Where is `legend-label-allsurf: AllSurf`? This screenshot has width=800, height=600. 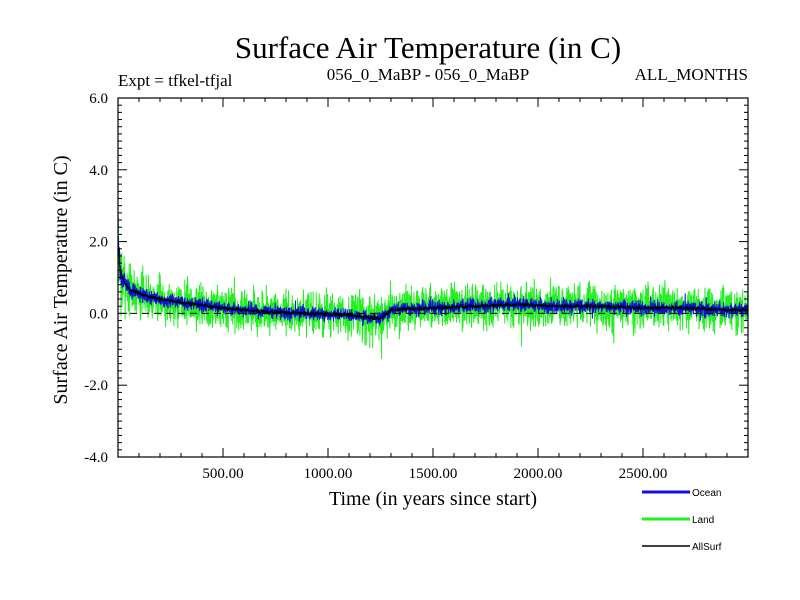 legend-label-allsurf: AllSurf is located at coordinates (707, 547).